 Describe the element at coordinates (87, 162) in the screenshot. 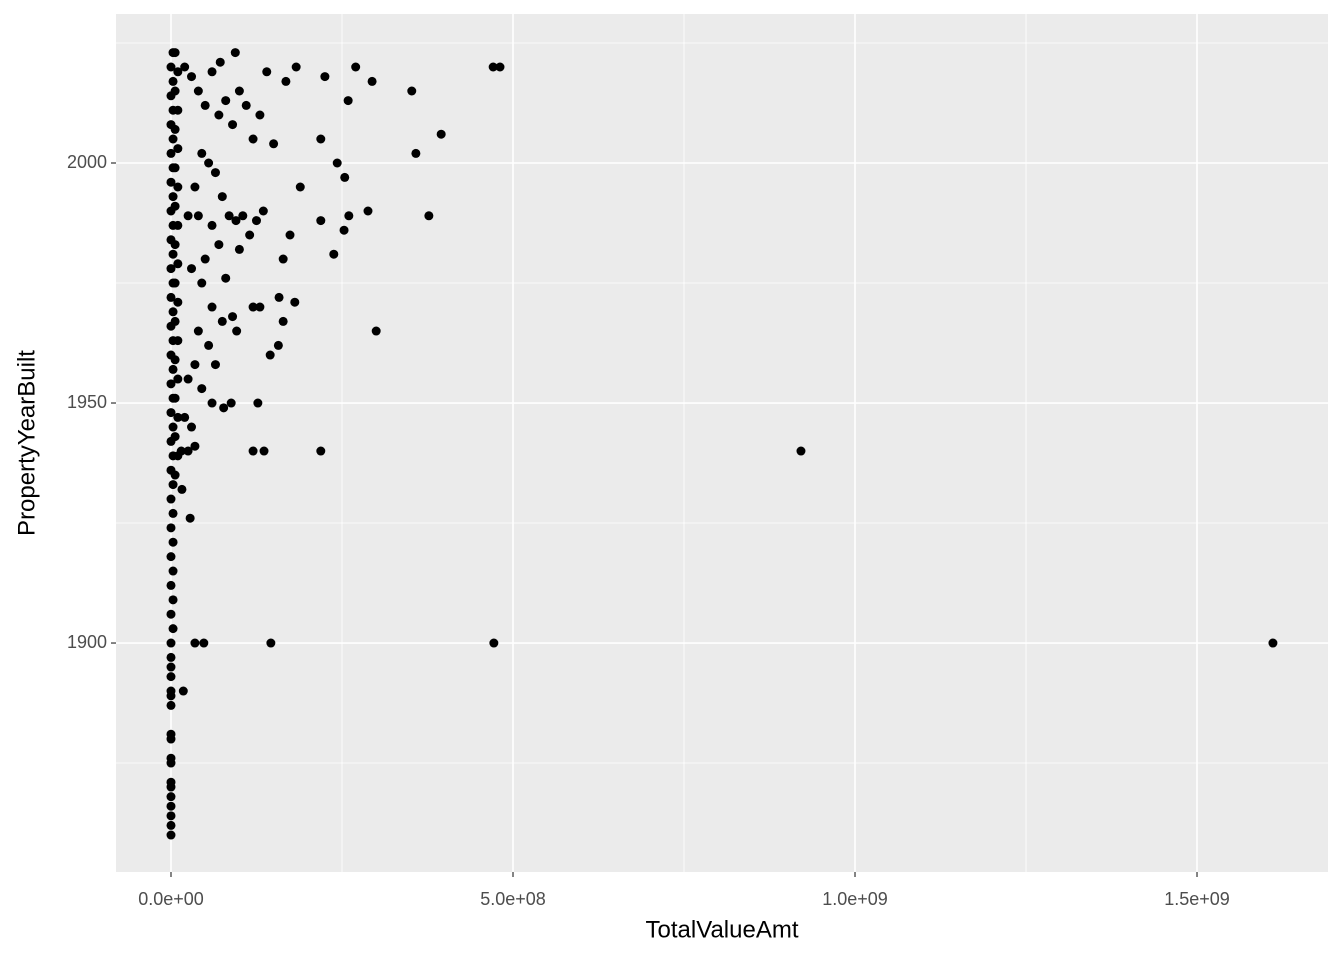

I see `y-tick-label: 2000` at that location.